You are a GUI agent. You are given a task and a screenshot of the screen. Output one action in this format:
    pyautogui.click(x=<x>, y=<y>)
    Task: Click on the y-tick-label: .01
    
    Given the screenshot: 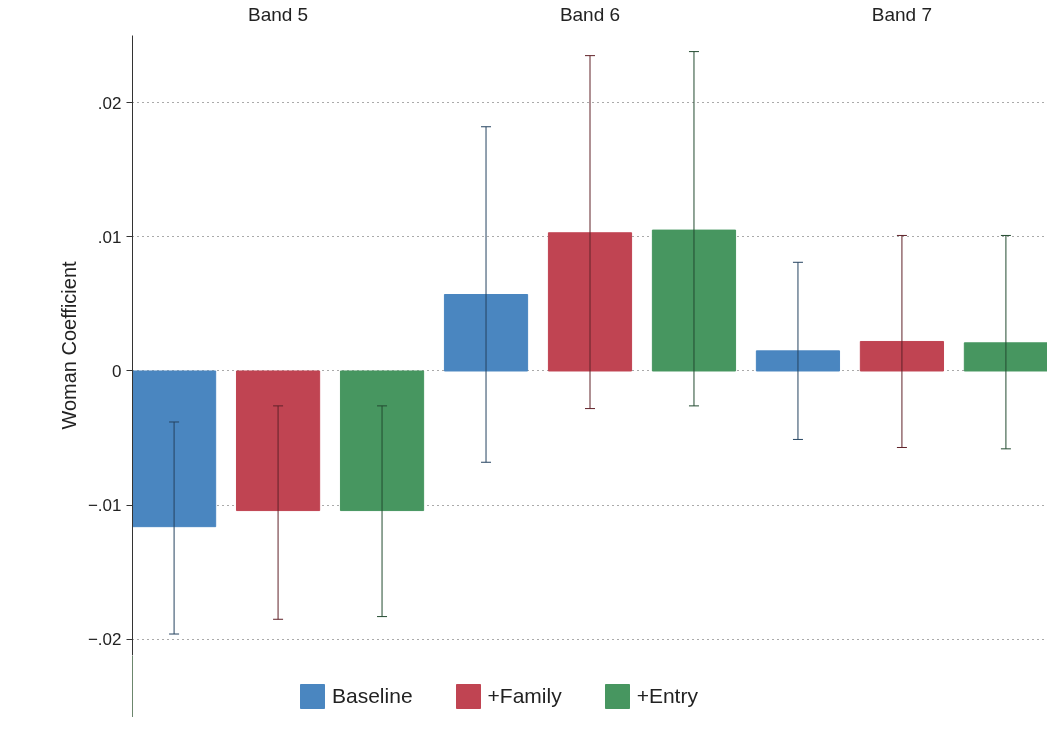 What is the action you would take?
    pyautogui.click(x=109, y=237)
    